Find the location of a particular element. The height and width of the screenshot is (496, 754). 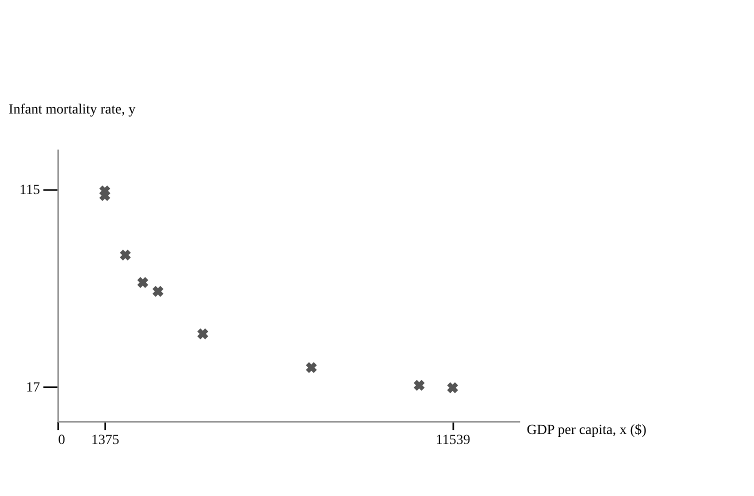

x-tick-label: 0 is located at coordinates (62, 440).